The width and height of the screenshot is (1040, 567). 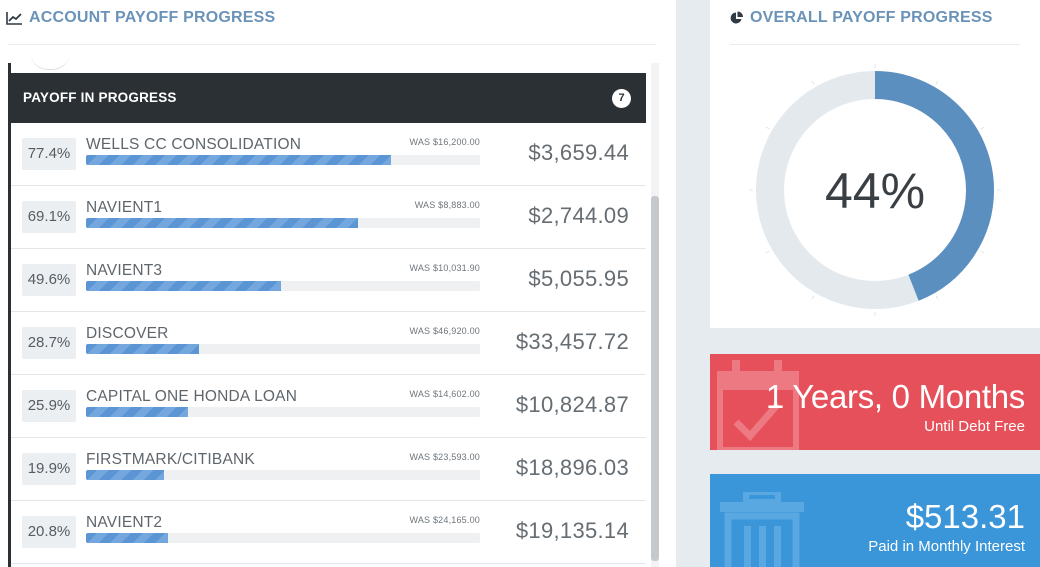 What do you see at coordinates (152, 17) in the screenshot?
I see `account-payoff-title: ACCOUNT PAYOFF PROGRESS` at bounding box center [152, 17].